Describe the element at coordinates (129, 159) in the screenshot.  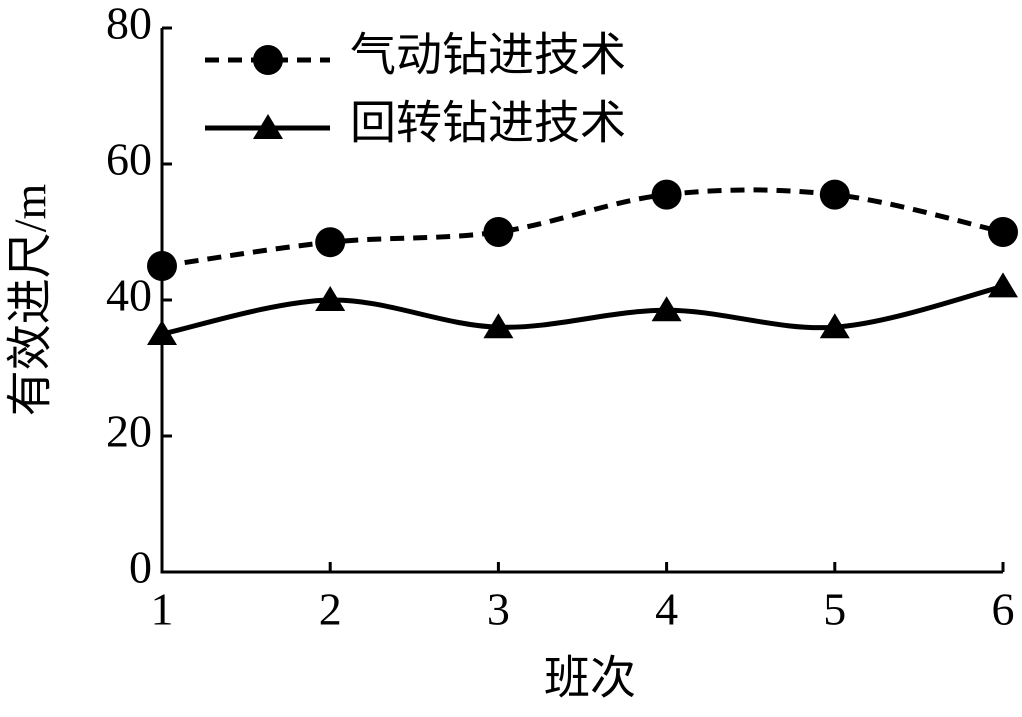
I see `y-tick-label: 60` at that location.